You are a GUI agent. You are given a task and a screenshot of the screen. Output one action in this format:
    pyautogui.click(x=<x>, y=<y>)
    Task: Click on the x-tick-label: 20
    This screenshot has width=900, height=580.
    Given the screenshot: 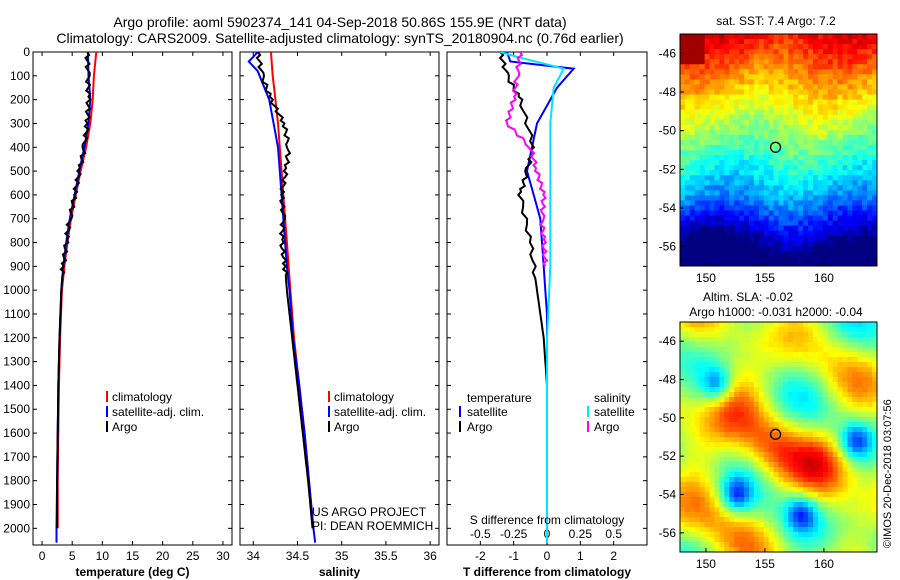 What is the action you would take?
    pyautogui.click(x=163, y=556)
    